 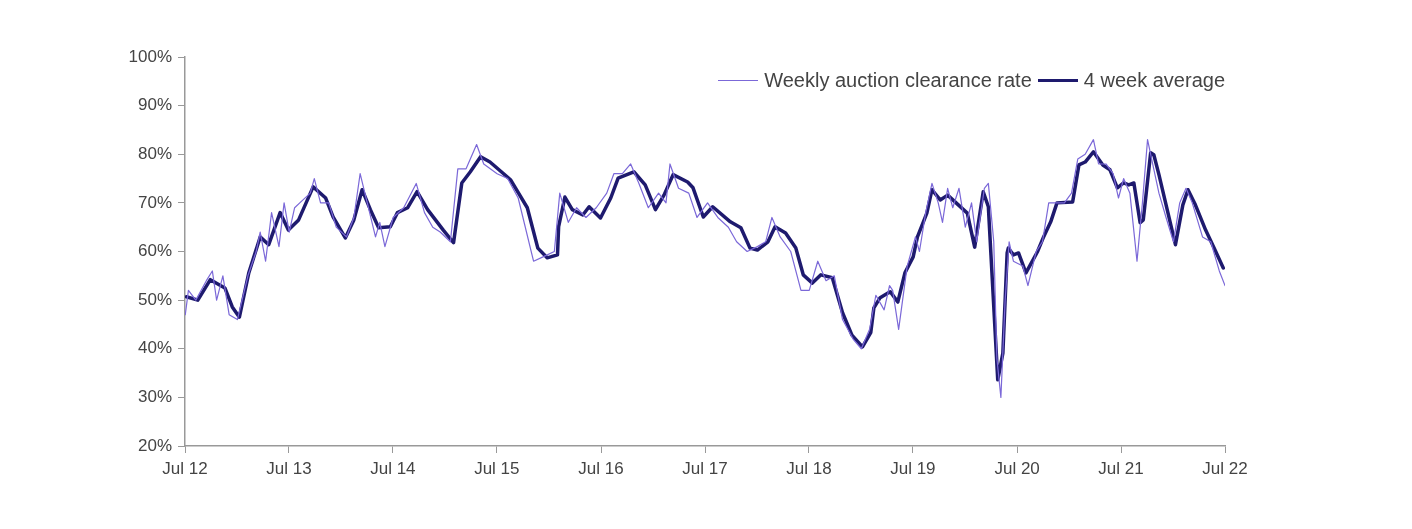 I want to click on x-tick-label: Jul 20, so click(x=1017, y=468).